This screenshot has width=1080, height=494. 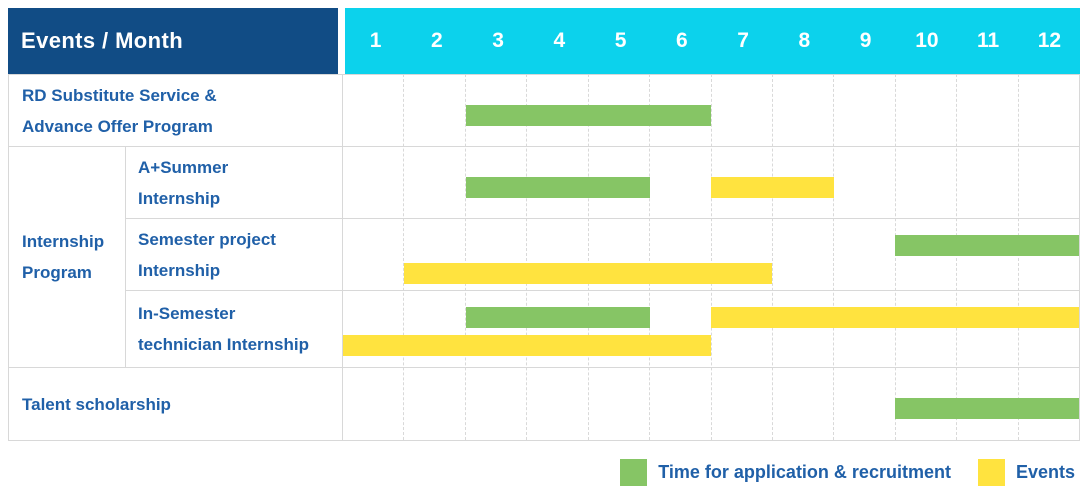 I want to click on month-header-8: 8, so click(x=804, y=40).